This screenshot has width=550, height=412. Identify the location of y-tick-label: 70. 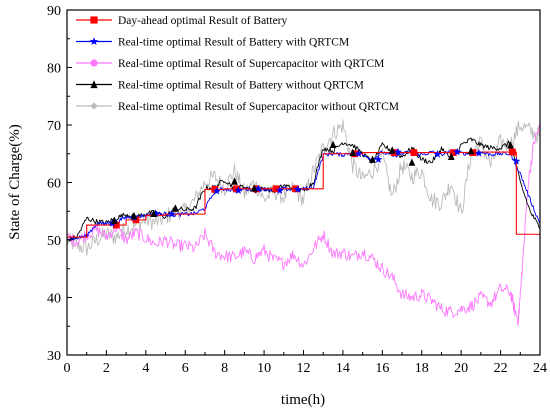
(54, 126).